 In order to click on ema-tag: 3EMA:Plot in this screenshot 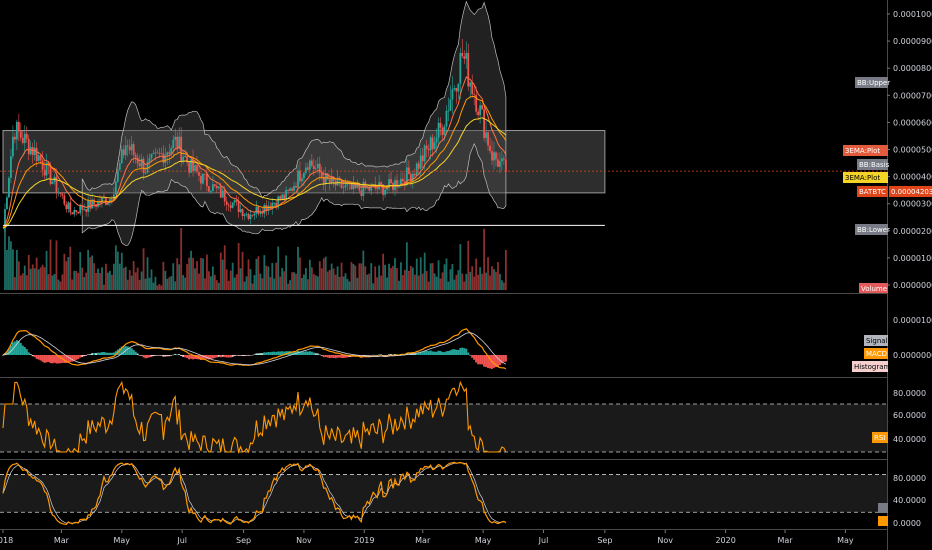, I will do `click(865, 150)`.